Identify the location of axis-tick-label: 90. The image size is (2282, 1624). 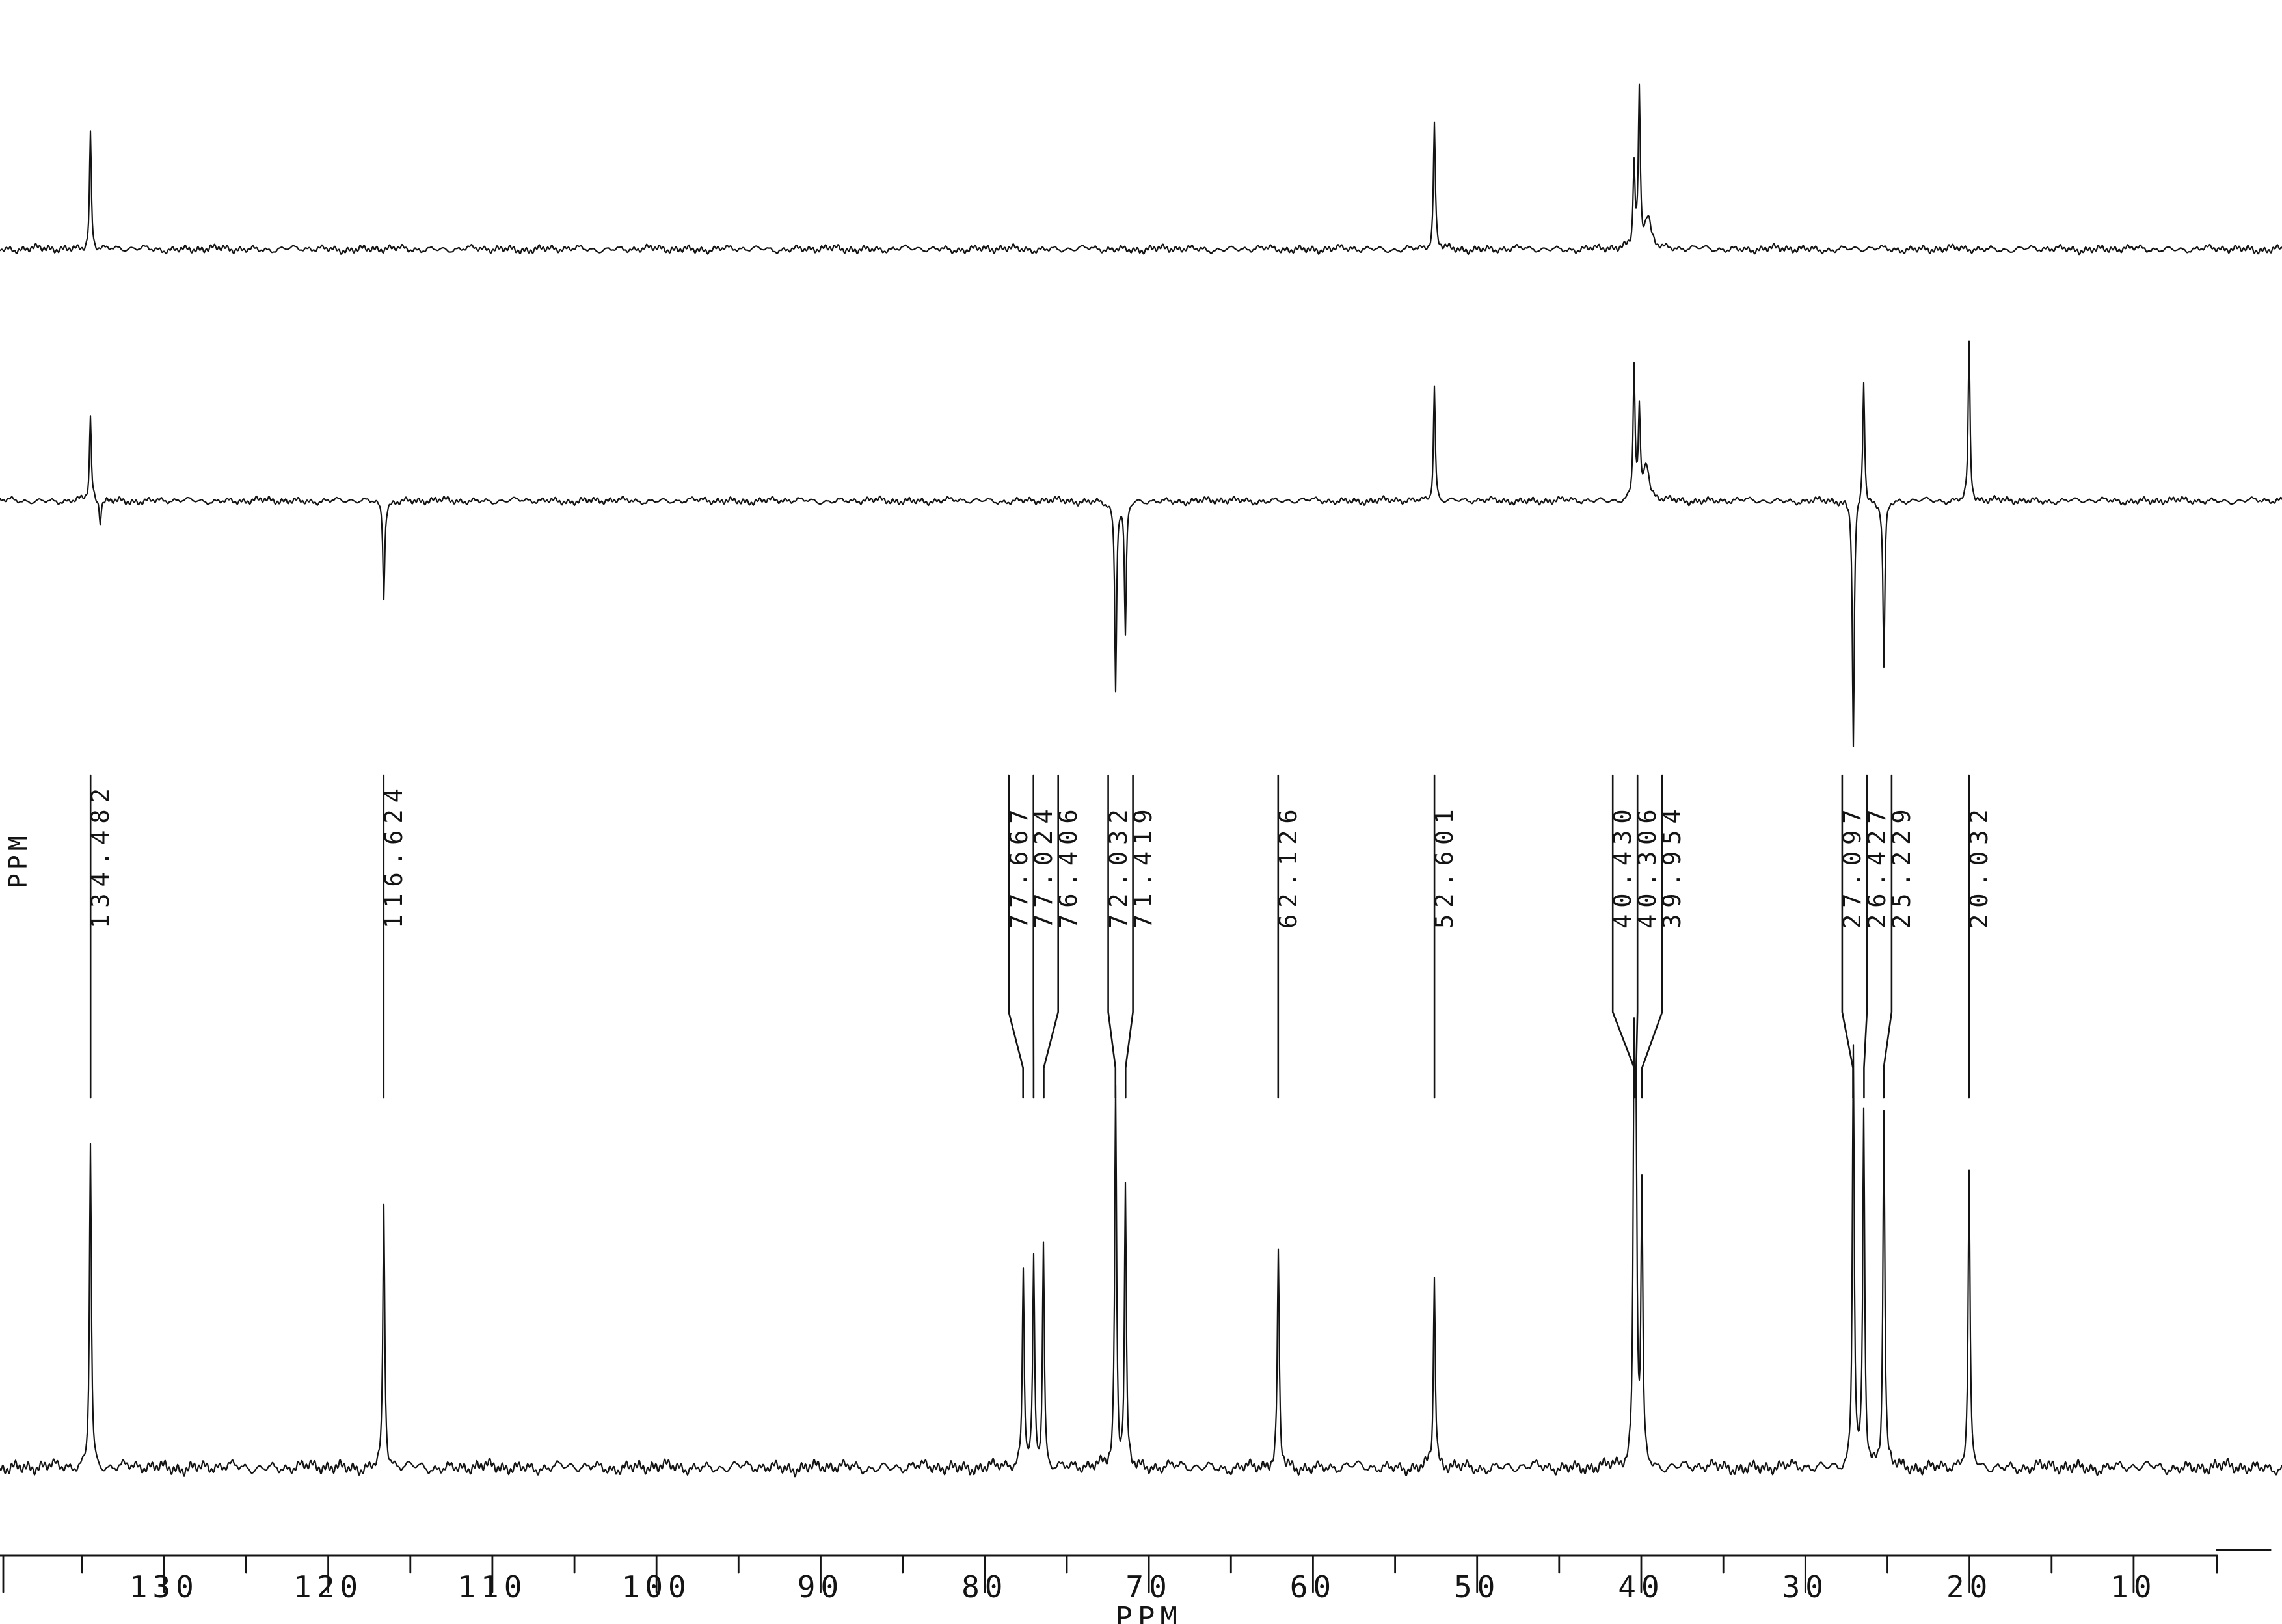
(820, 1586).